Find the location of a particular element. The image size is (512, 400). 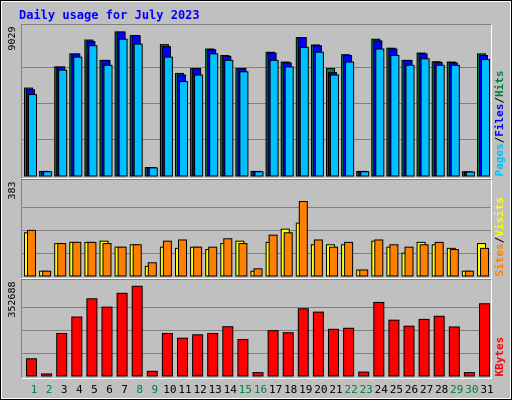

x-tick-label-day-4: 4 is located at coordinates (79, 389).